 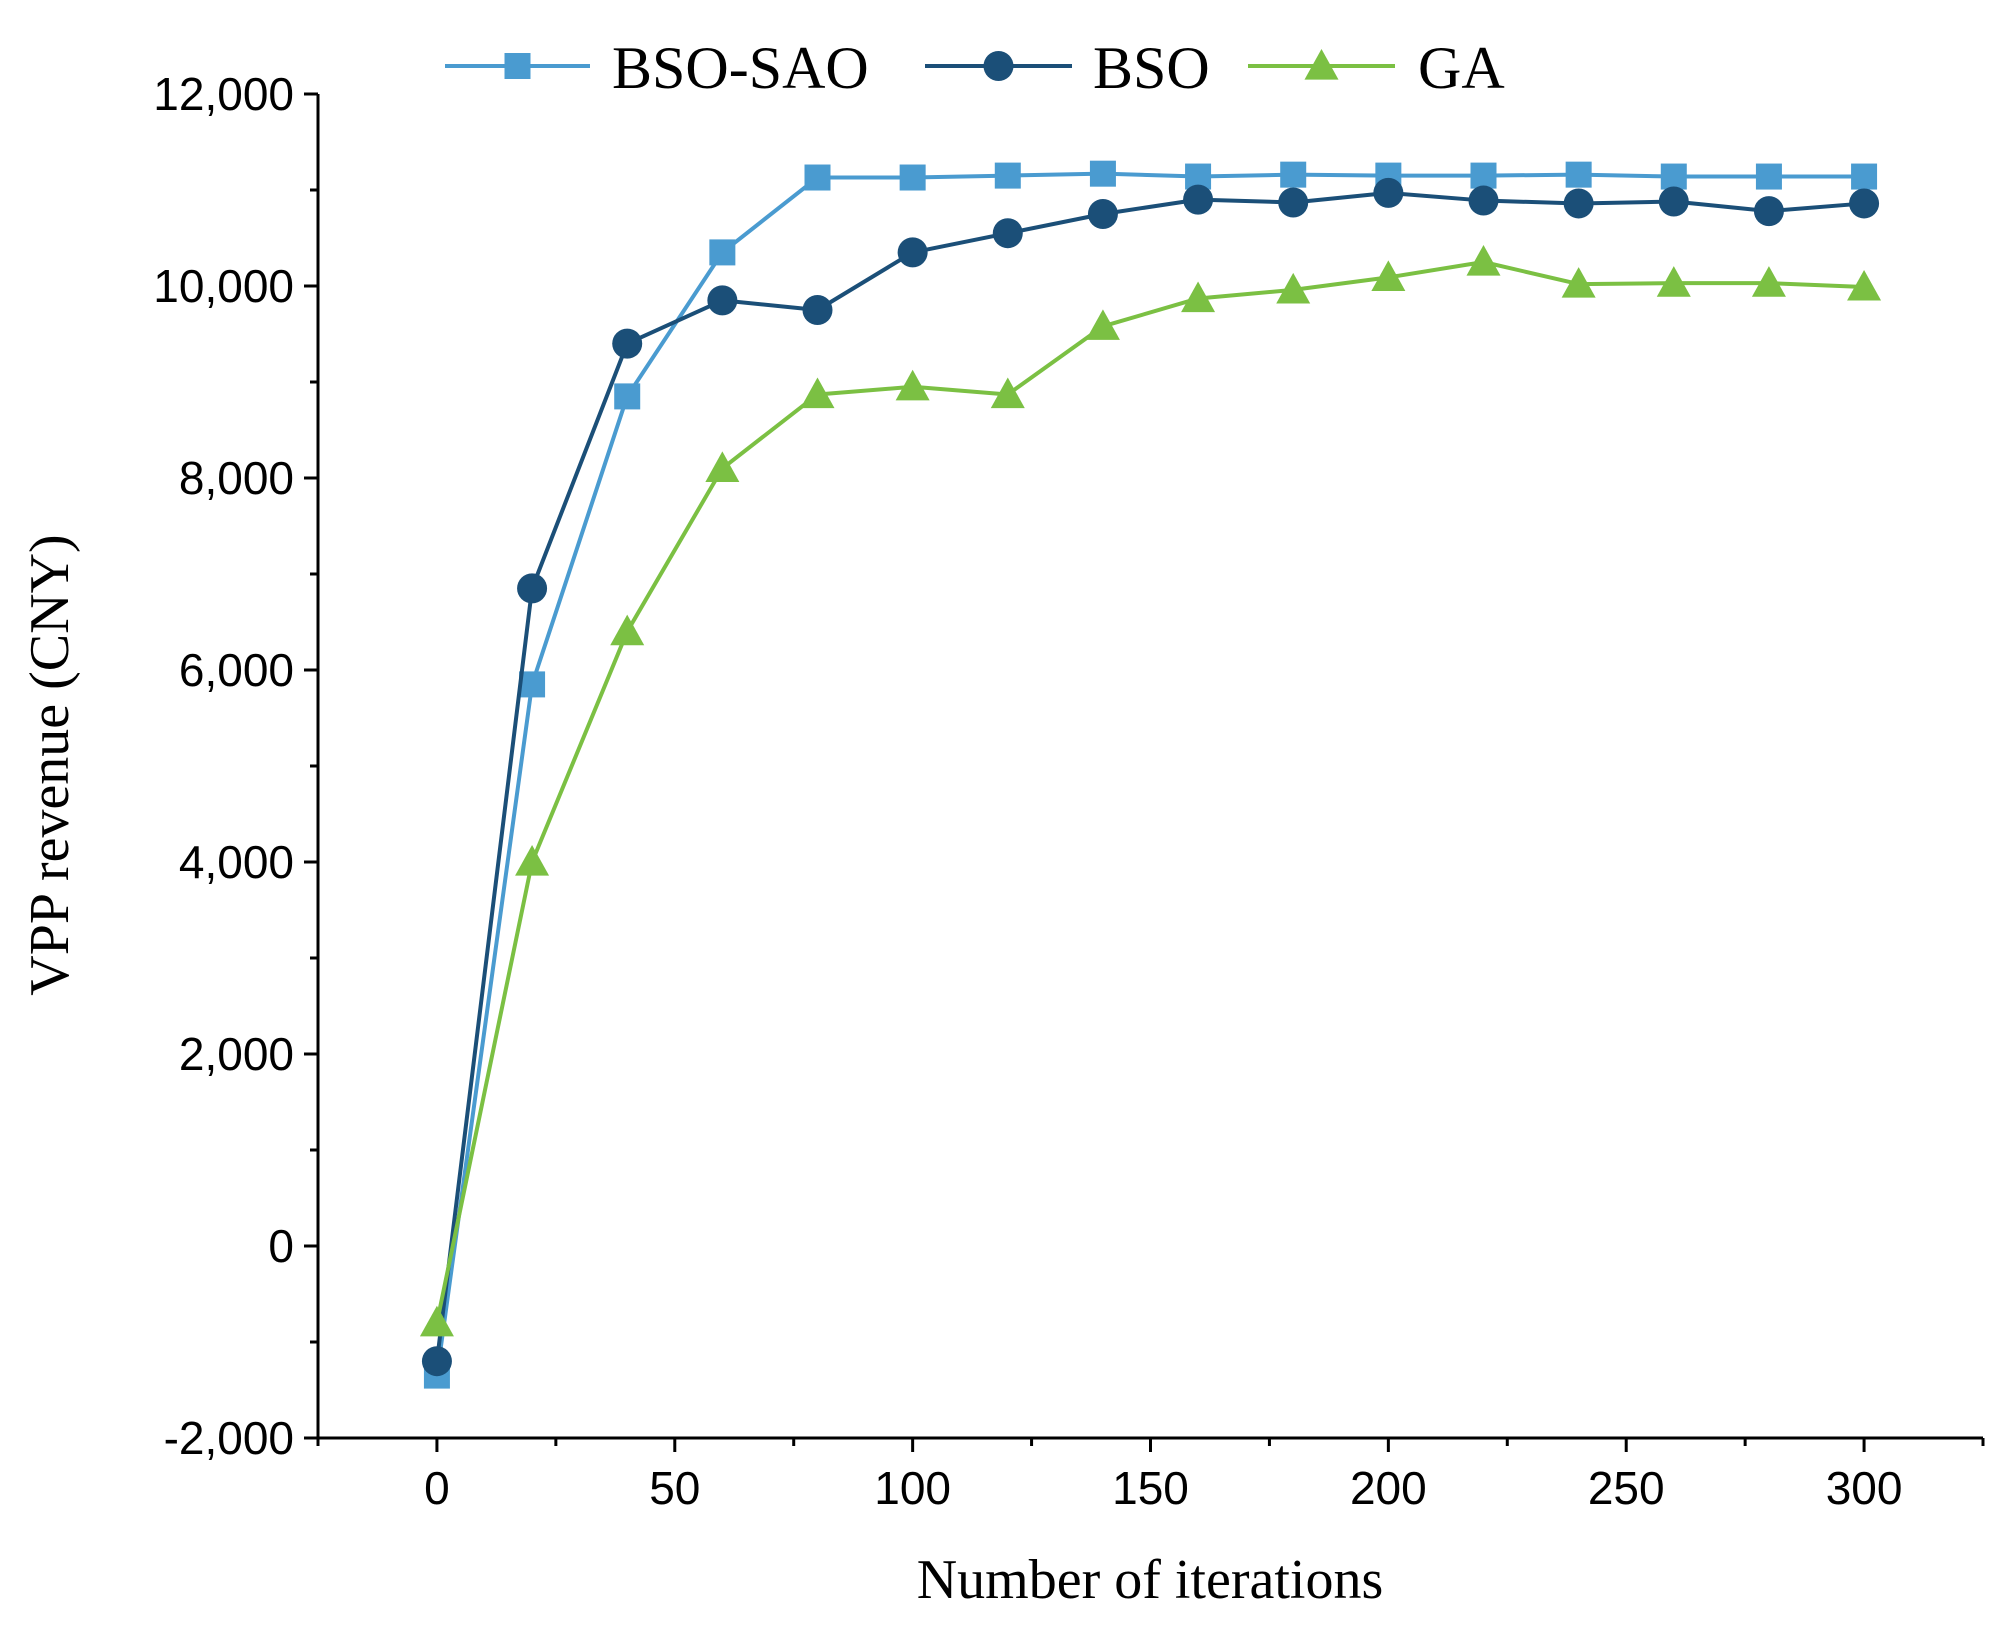 I want to click on y-tick-label: 2,000, so click(x=236, y=1054).